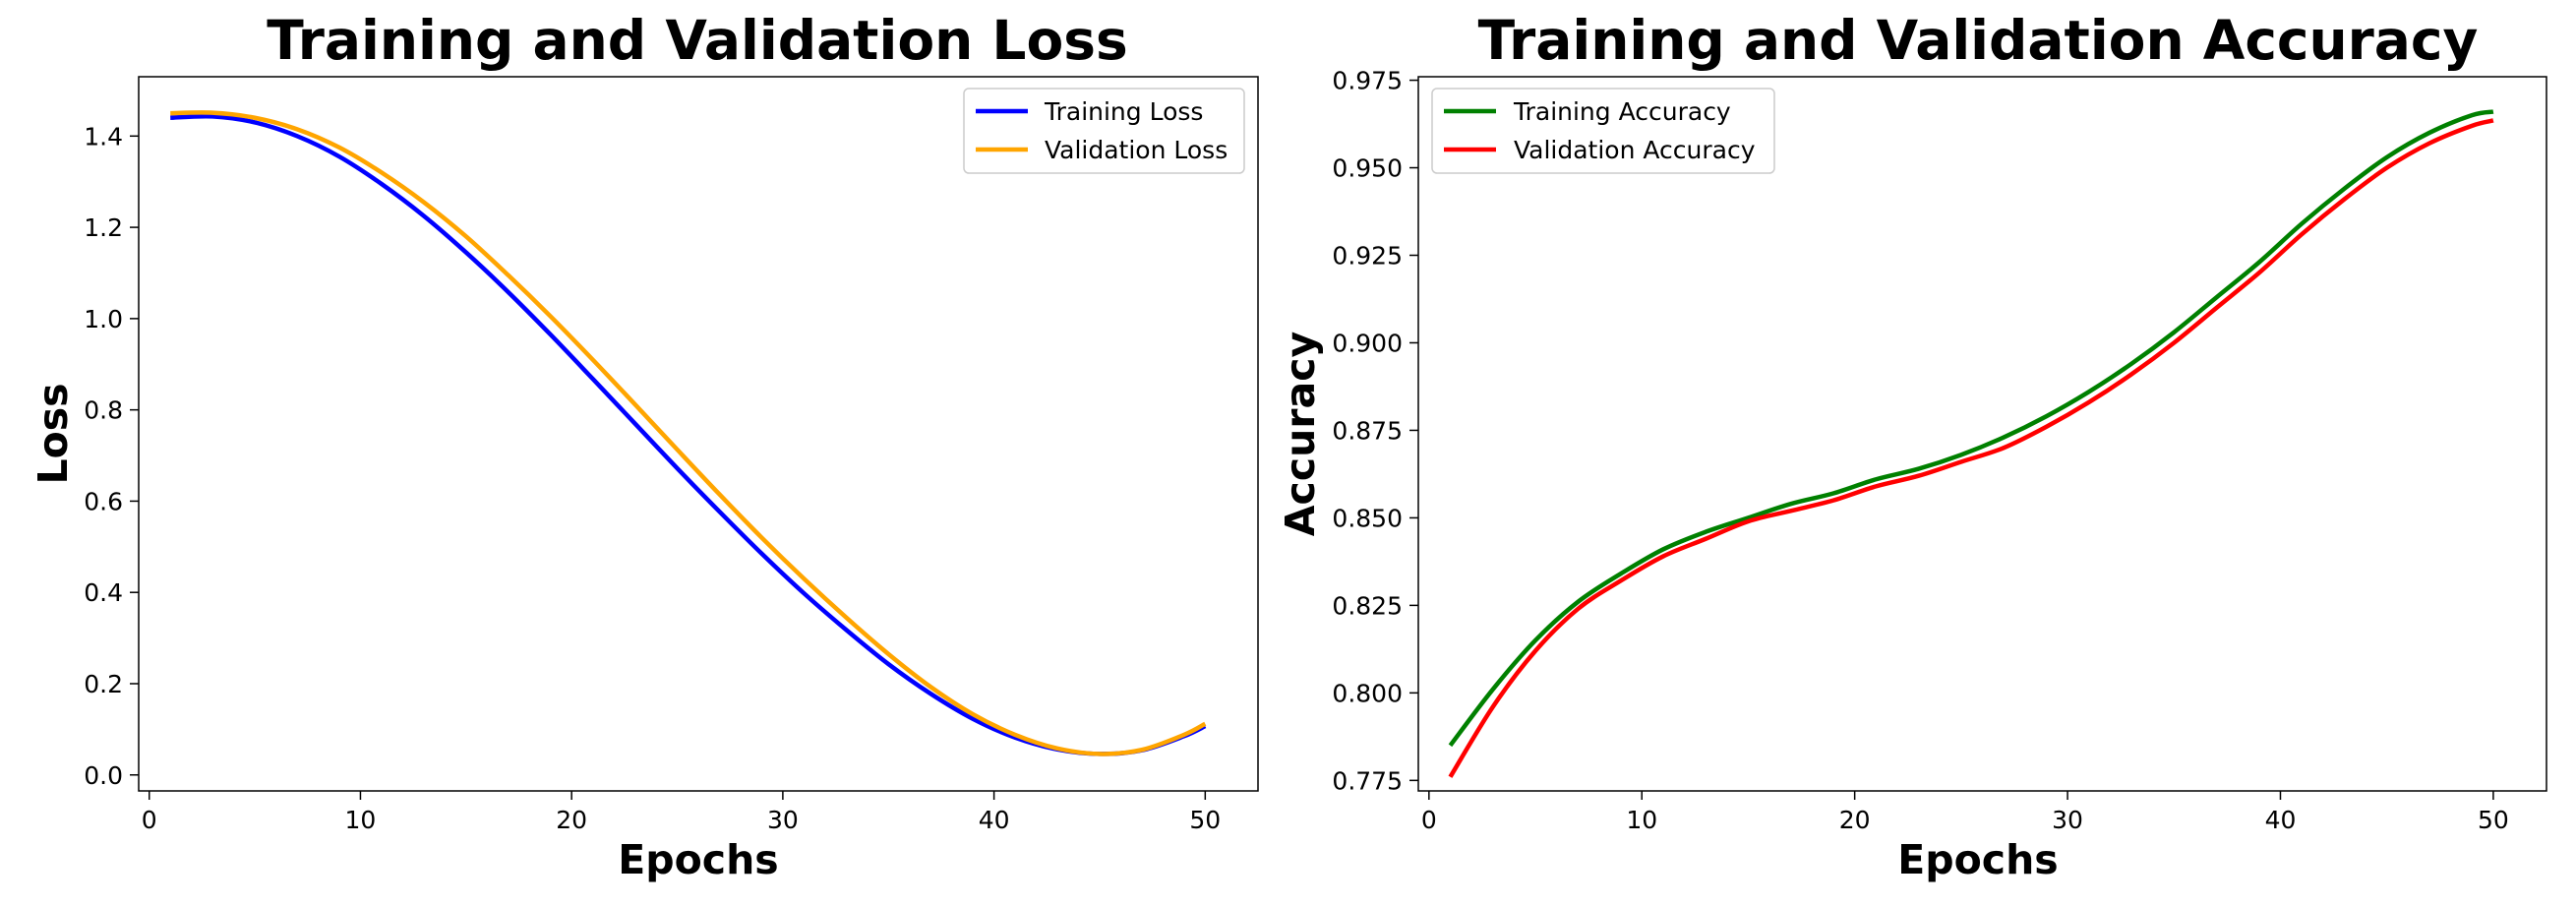 The image size is (2576, 907). I want to click on acc-x-tick-label-5: 50, so click(2493, 820).